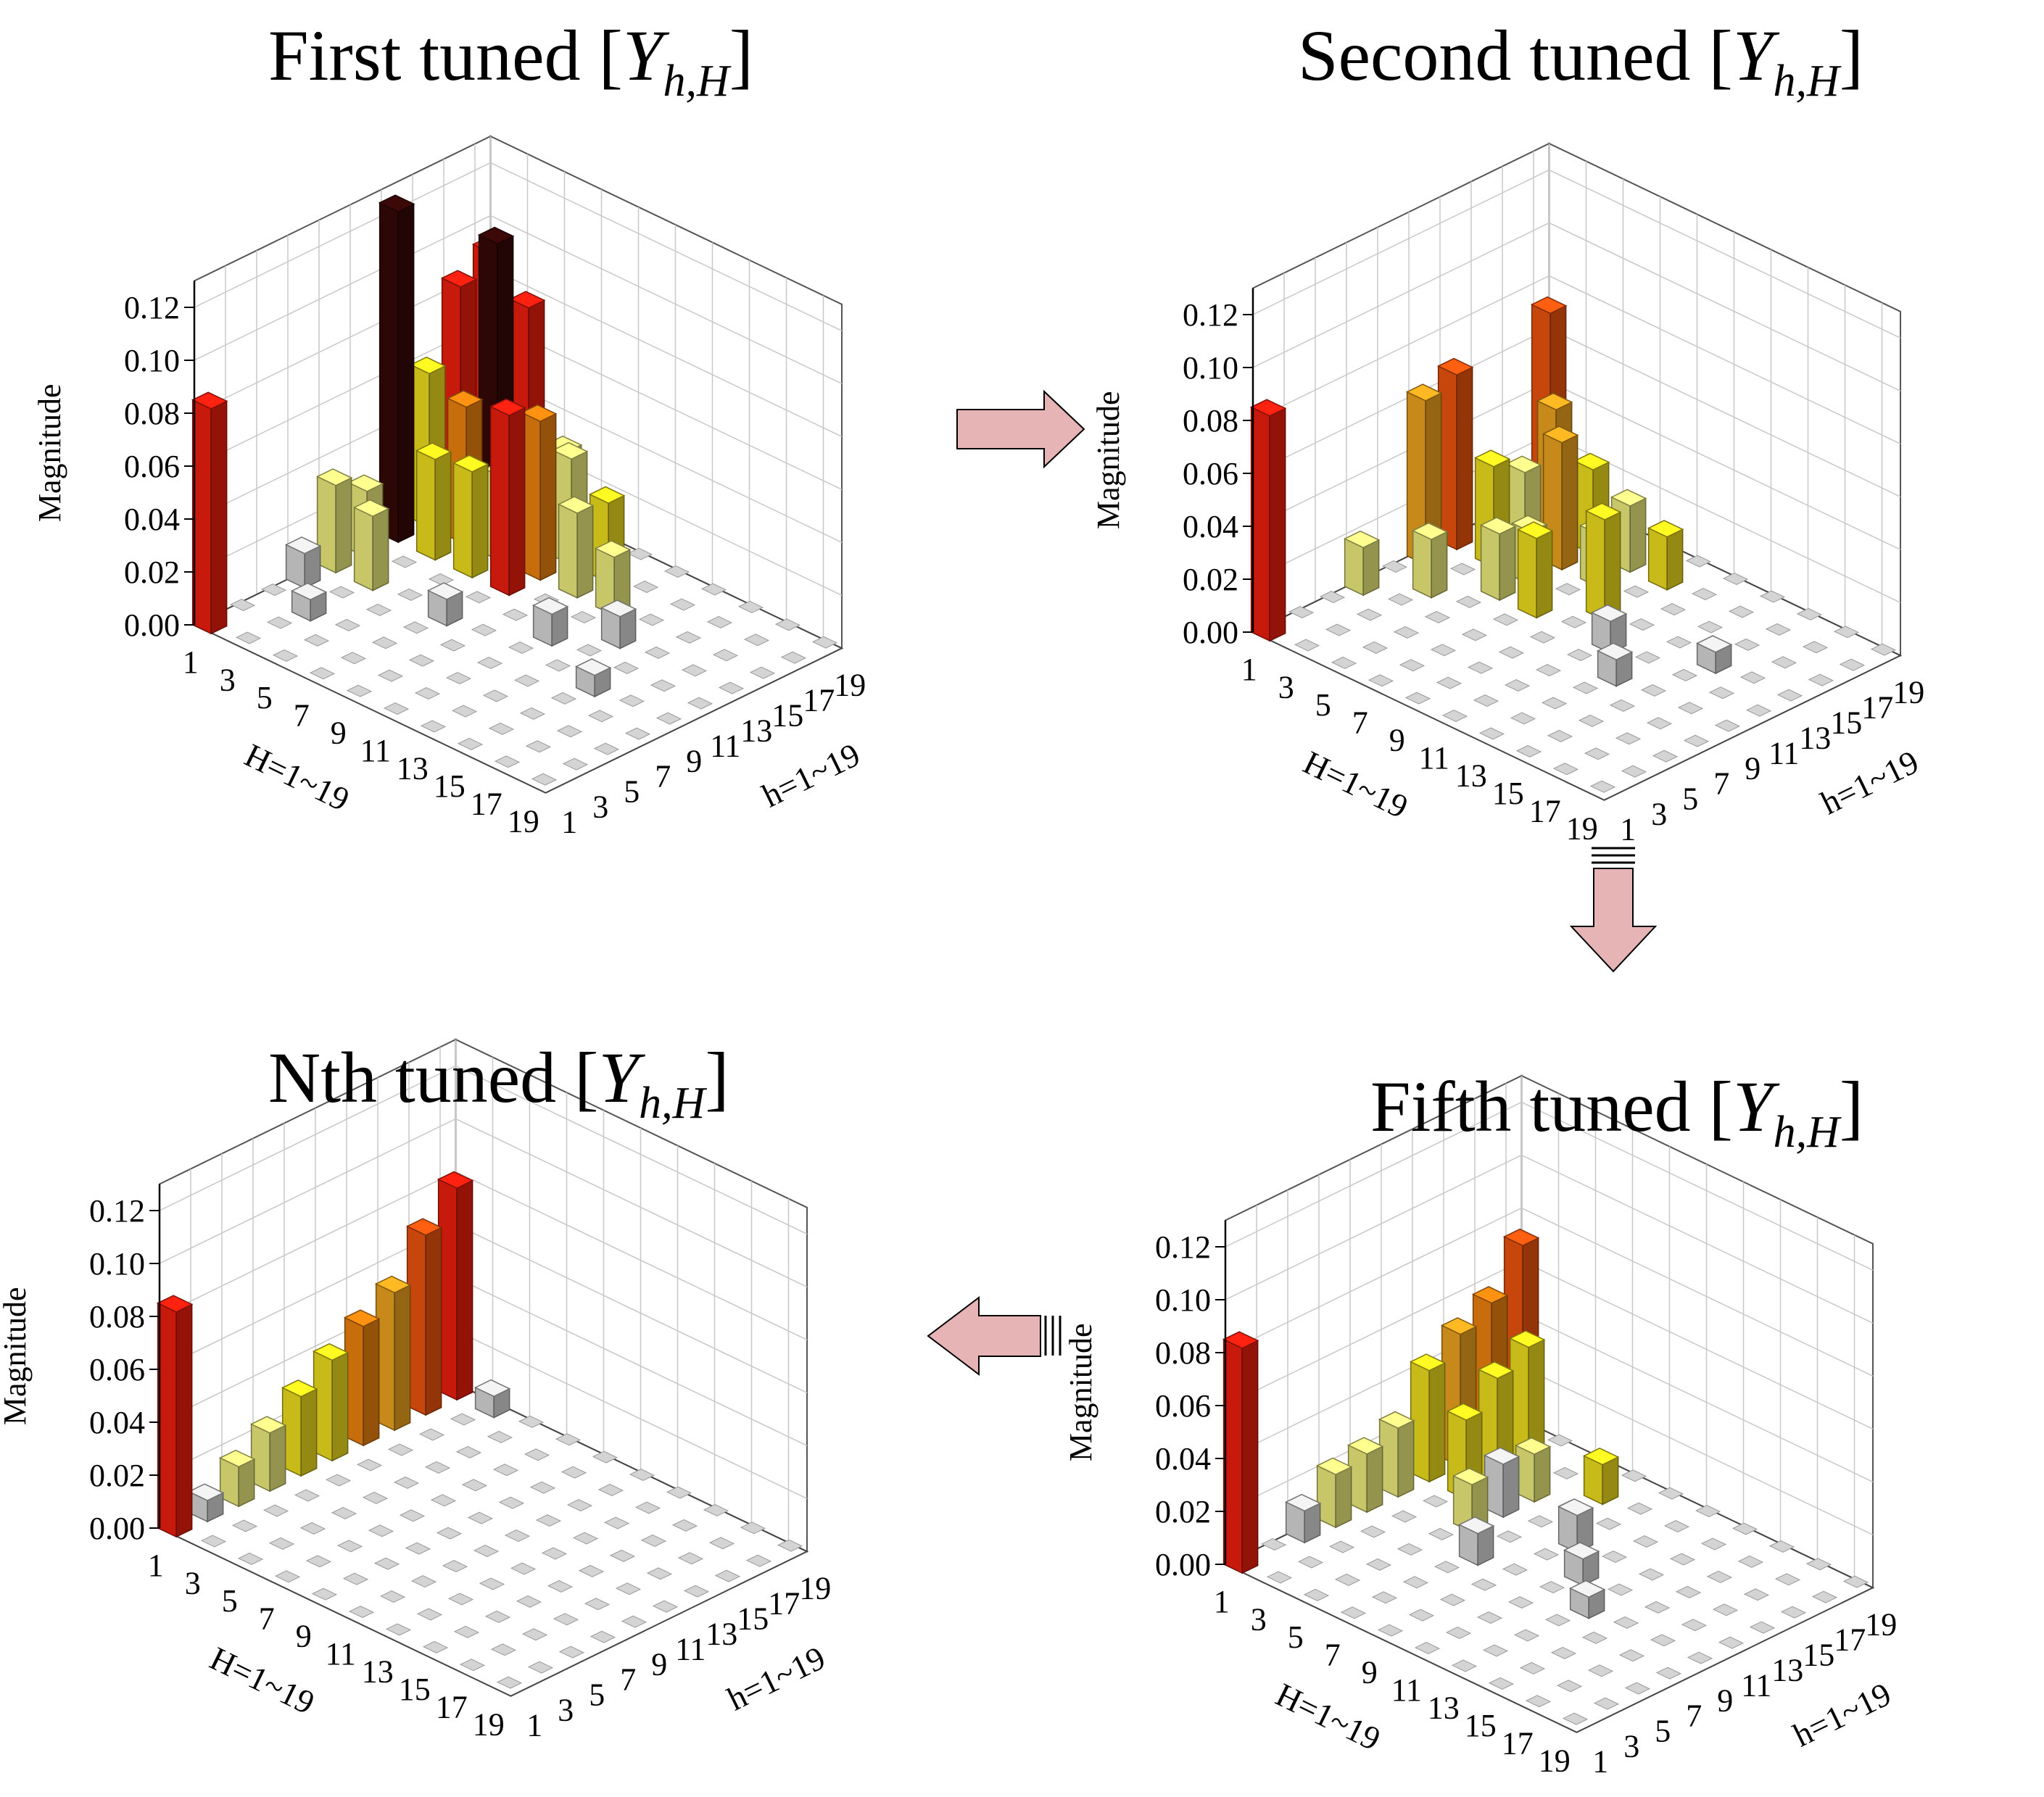 The height and width of the screenshot is (1797, 2044). I want to click on h-axis-label: h=1~19, so click(776, 1678).